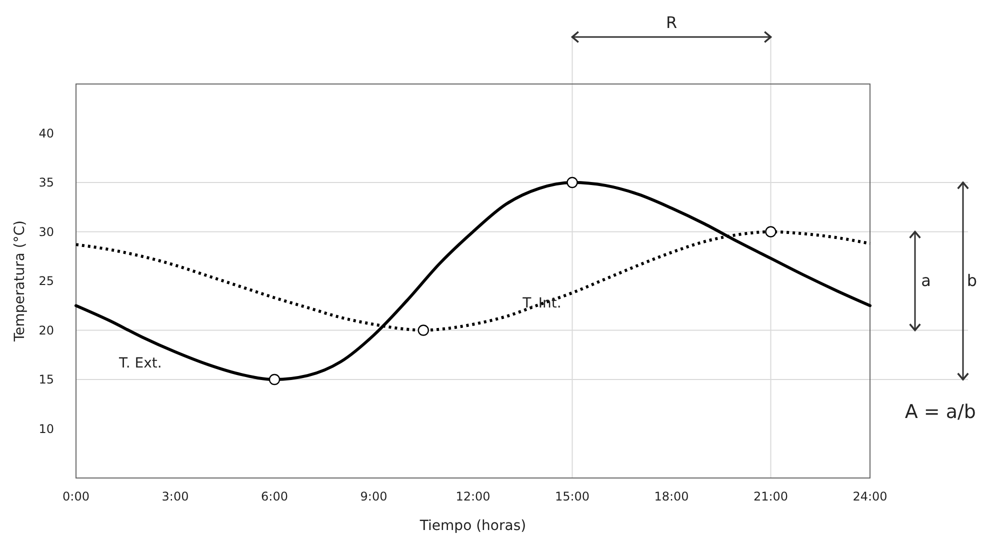 The width and height of the screenshot is (981, 539). Describe the element at coordinates (46, 379) in the screenshot. I see `y-tick-label: 15` at that location.